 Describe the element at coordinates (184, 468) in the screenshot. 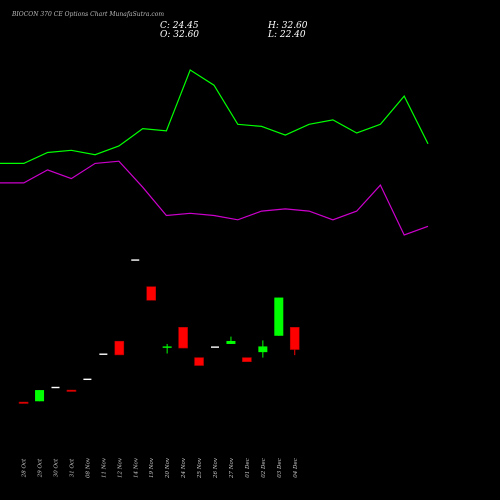

I see `x-tick-label: 24 Nov` at that location.